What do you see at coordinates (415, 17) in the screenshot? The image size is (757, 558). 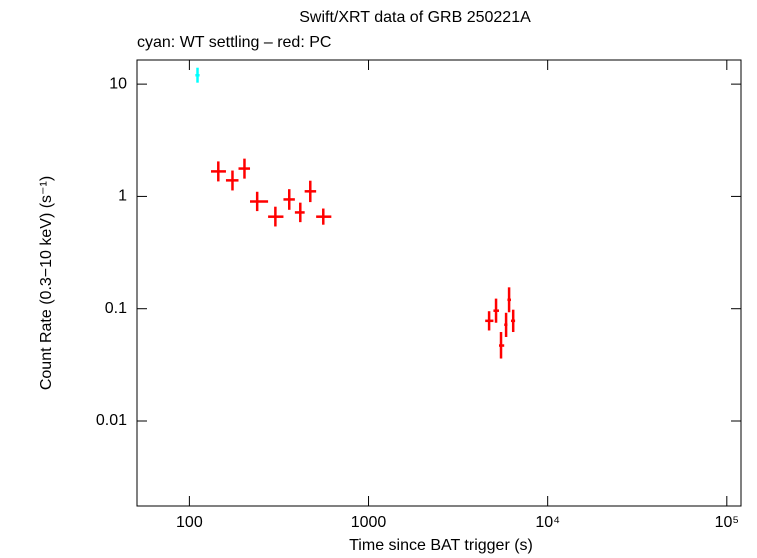 I see `chart-title: Swift/XRT data of GRB 250221A` at bounding box center [415, 17].